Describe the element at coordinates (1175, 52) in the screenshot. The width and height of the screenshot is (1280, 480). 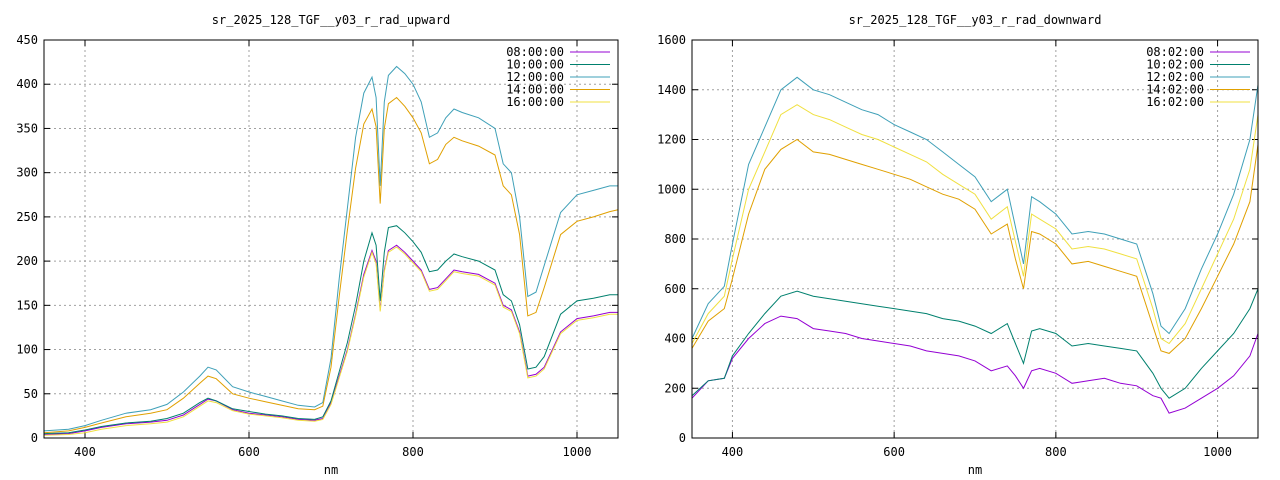
I see `legend-label: 08:02:00` at that location.